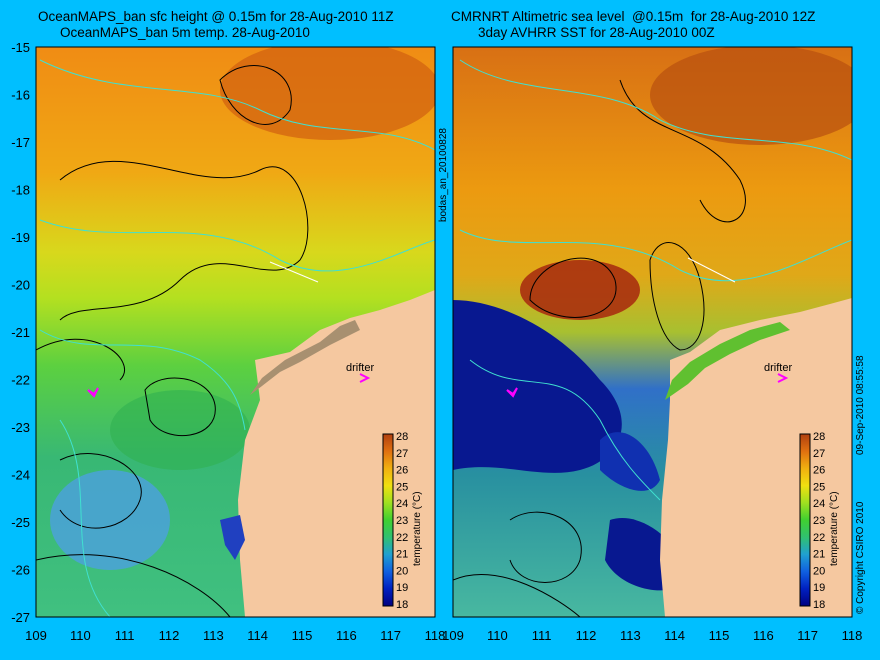  Describe the element at coordinates (402, 571) in the screenshot. I see `left-colorbar-tick: 20` at that location.